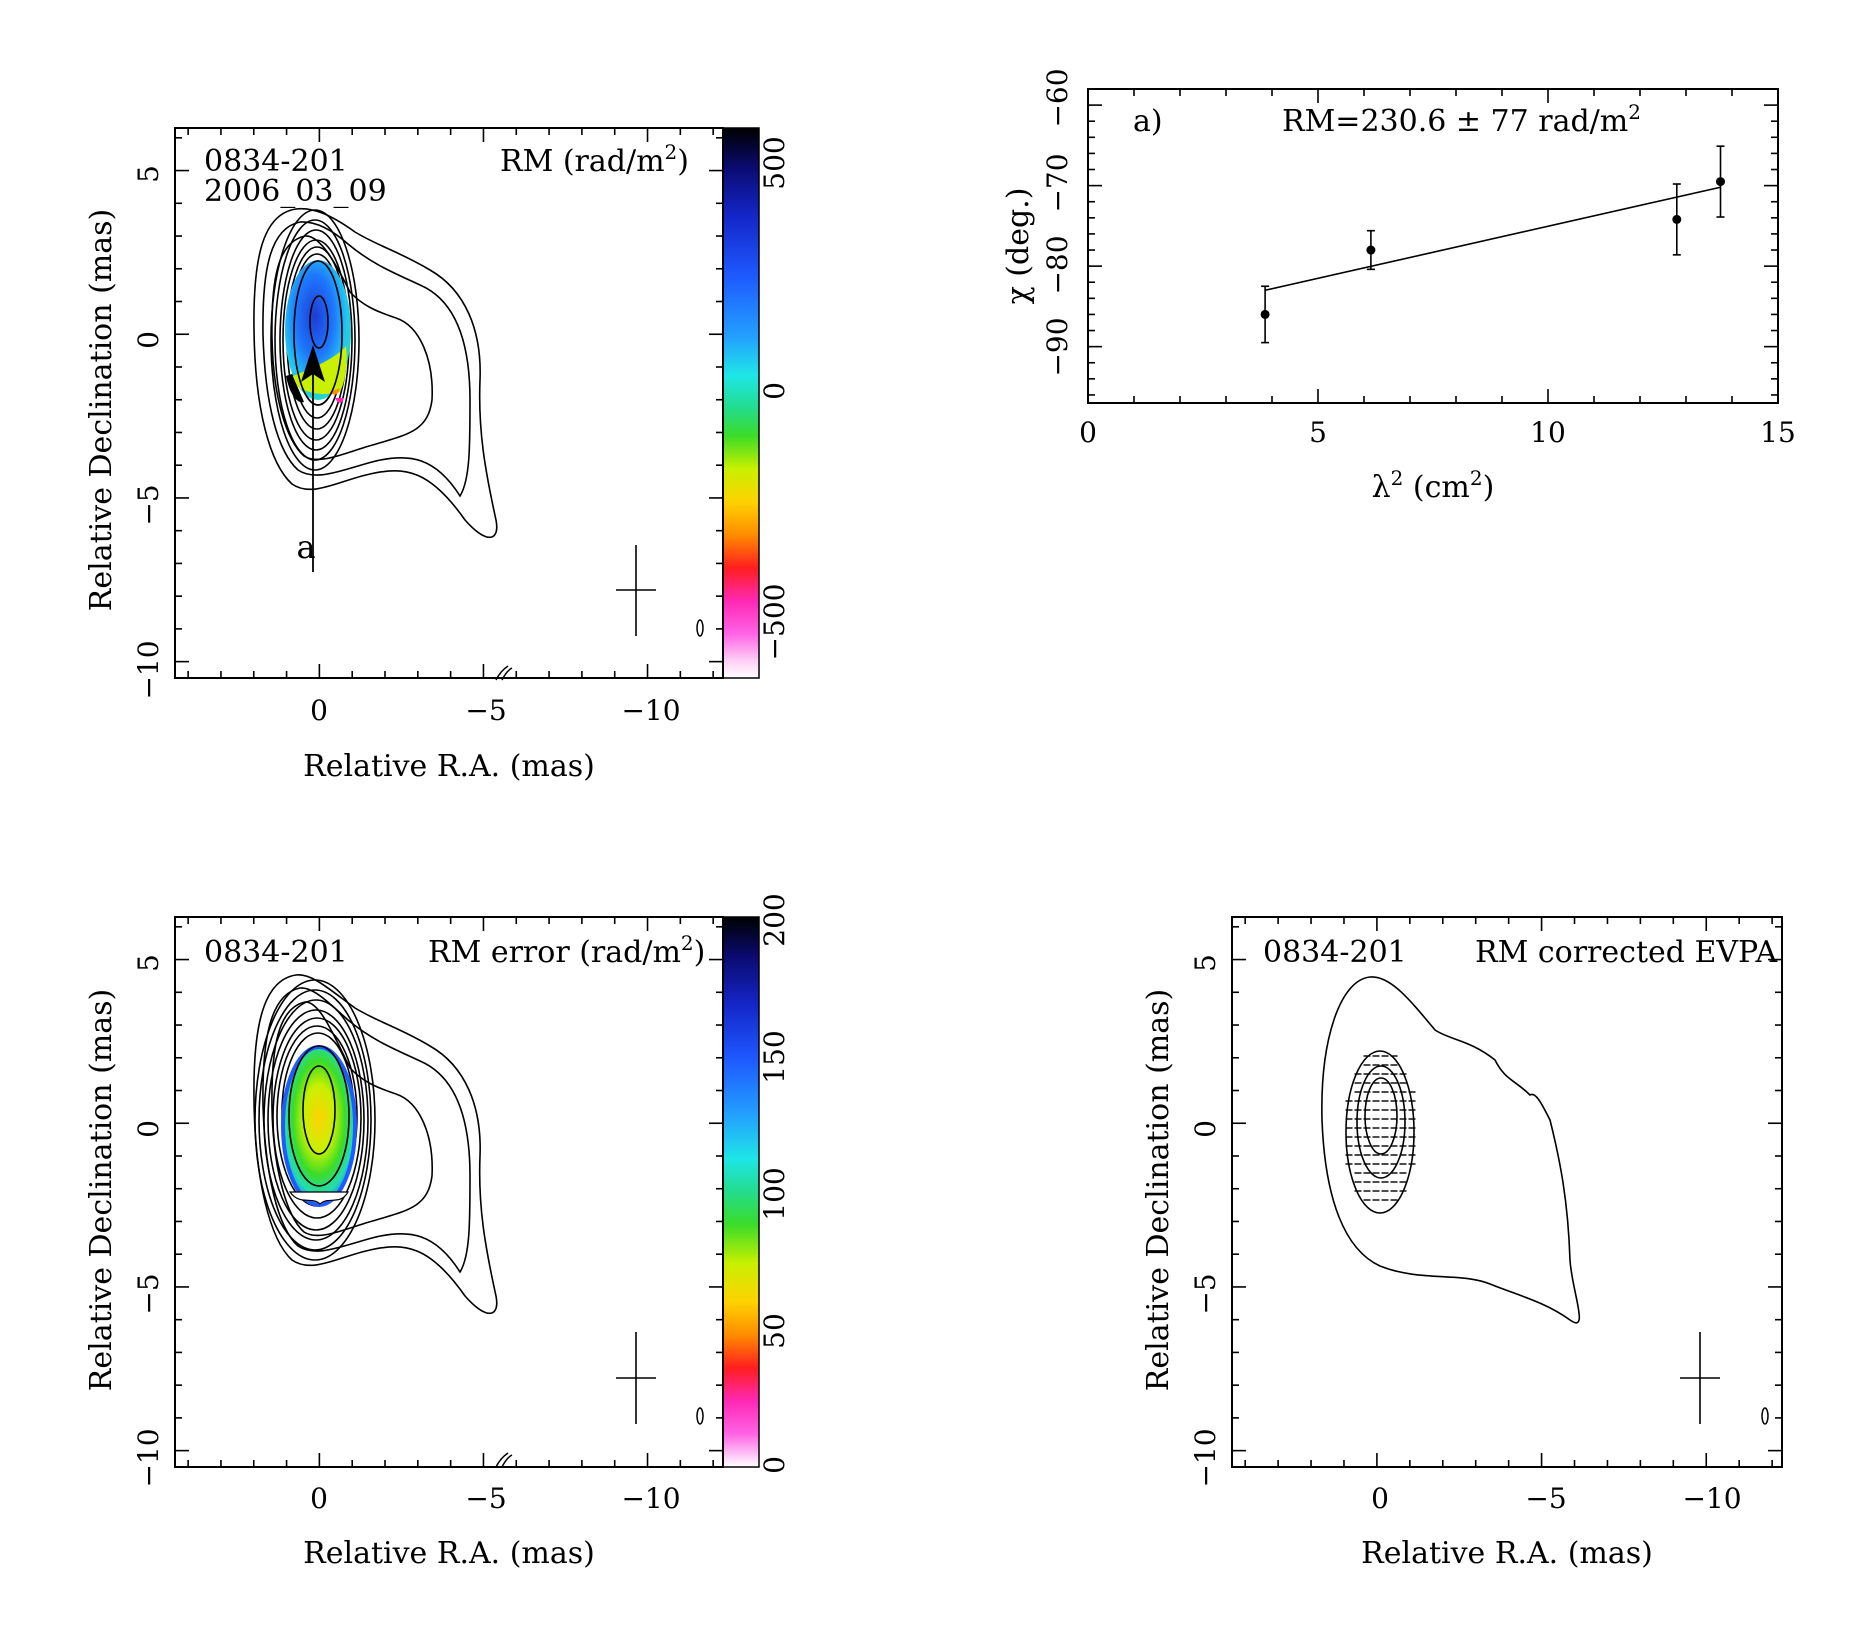 The height and width of the screenshot is (1629, 1862). What do you see at coordinates (1765, 1416) in the screenshot?
I see `evpa-beam` at bounding box center [1765, 1416].